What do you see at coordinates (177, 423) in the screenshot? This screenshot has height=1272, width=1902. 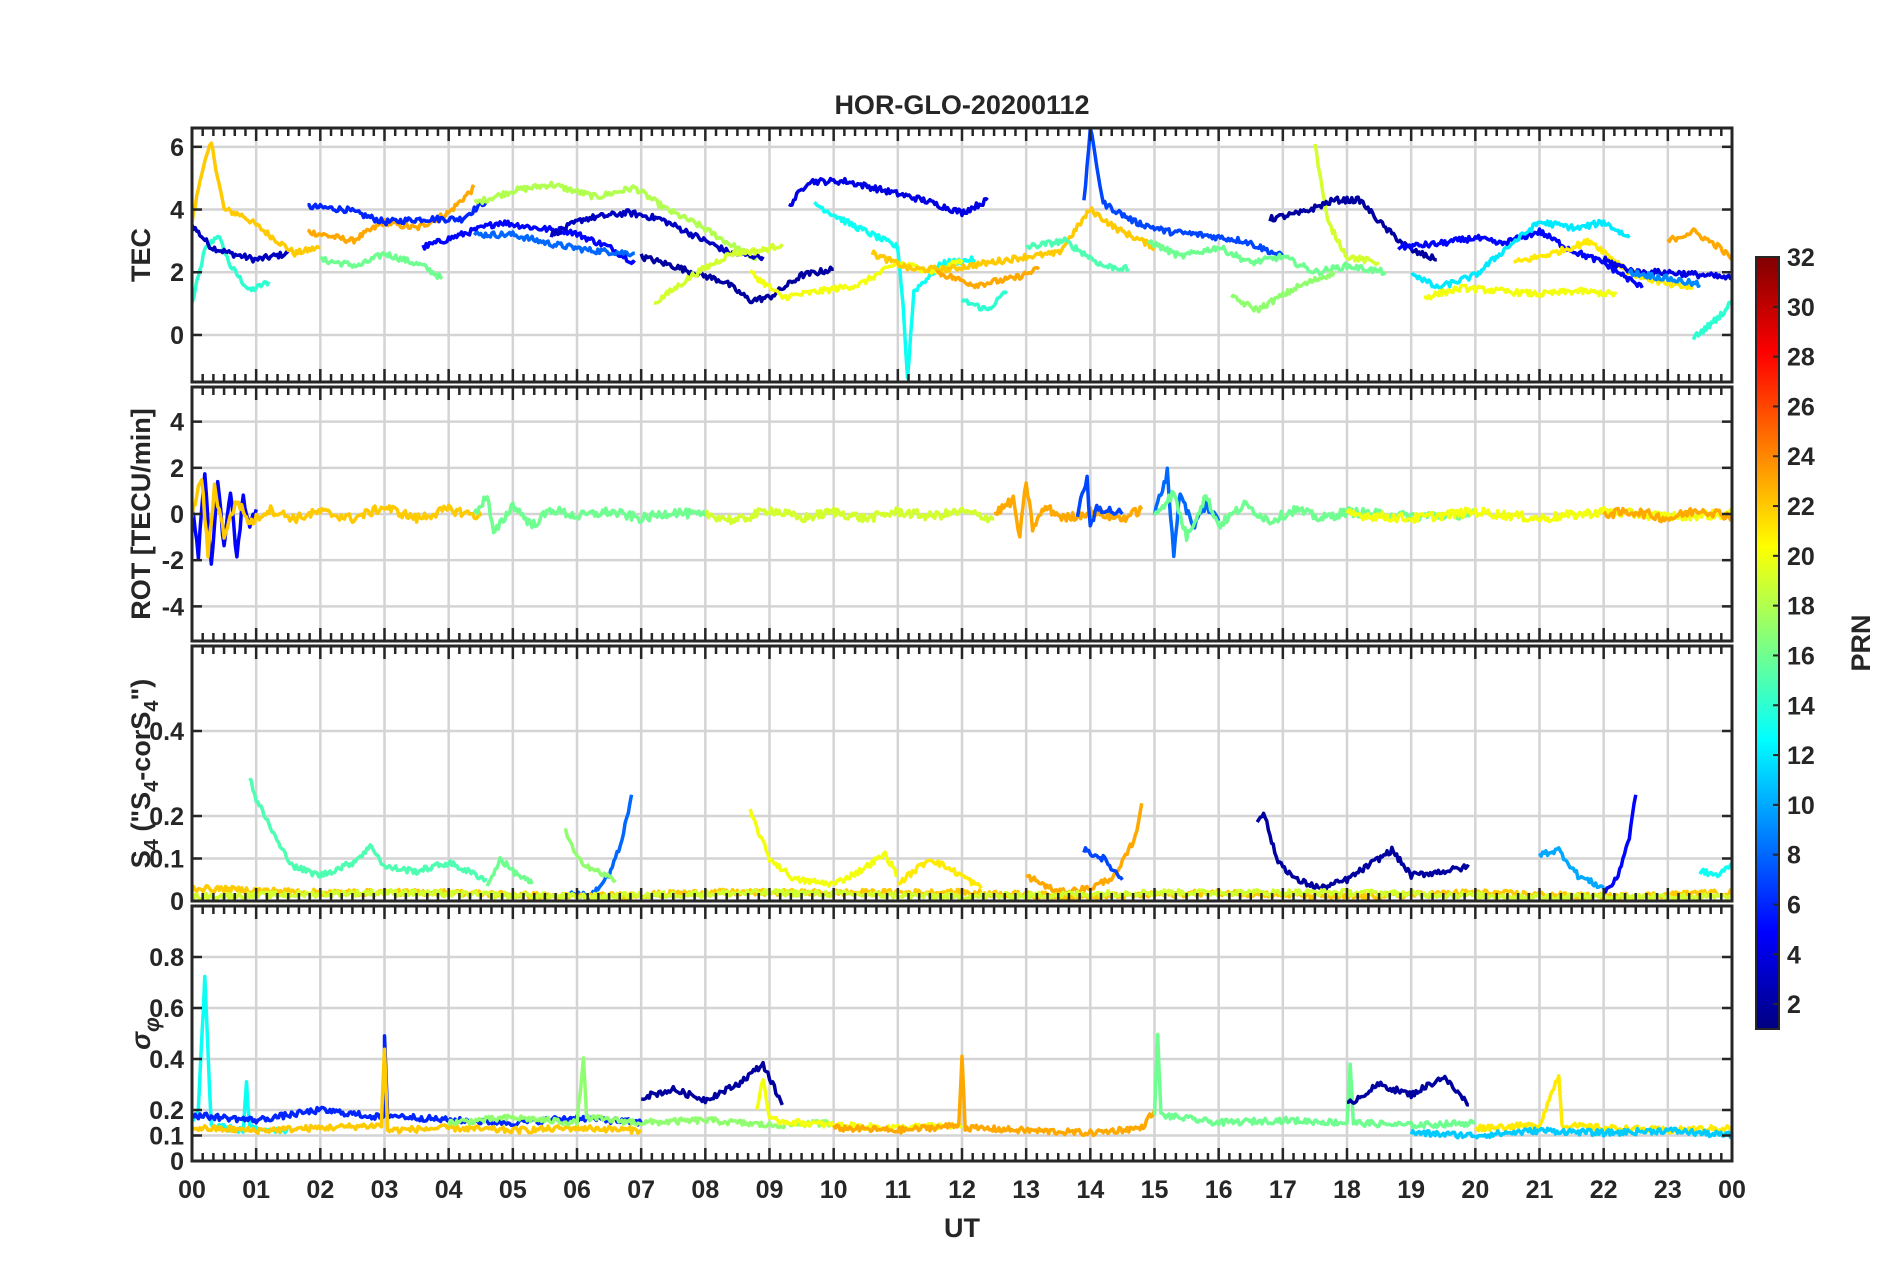 I see `y-tick-label: 4` at bounding box center [177, 423].